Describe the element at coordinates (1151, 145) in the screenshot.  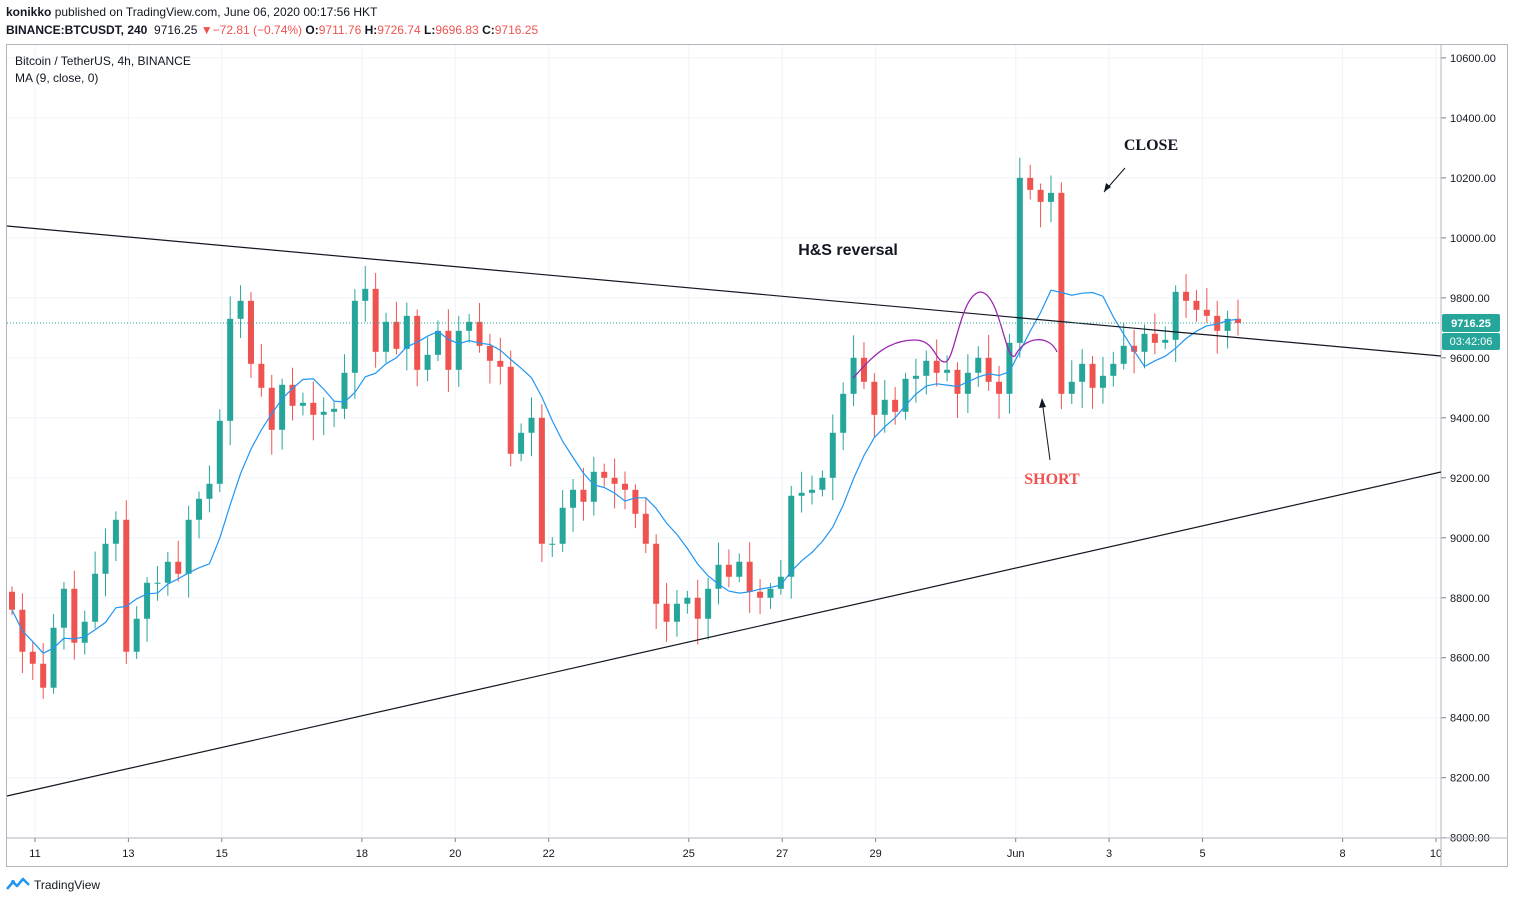
I see `close-annotation-label: CLOSE` at that location.